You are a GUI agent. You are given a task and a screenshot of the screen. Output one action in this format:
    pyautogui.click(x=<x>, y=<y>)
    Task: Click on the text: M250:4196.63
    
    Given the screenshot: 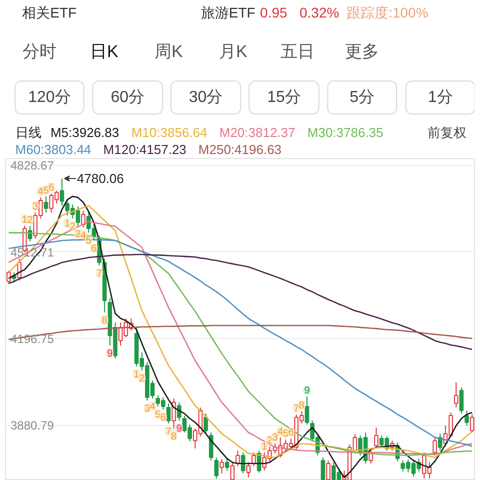 What is the action you would take?
    pyautogui.click(x=240, y=149)
    